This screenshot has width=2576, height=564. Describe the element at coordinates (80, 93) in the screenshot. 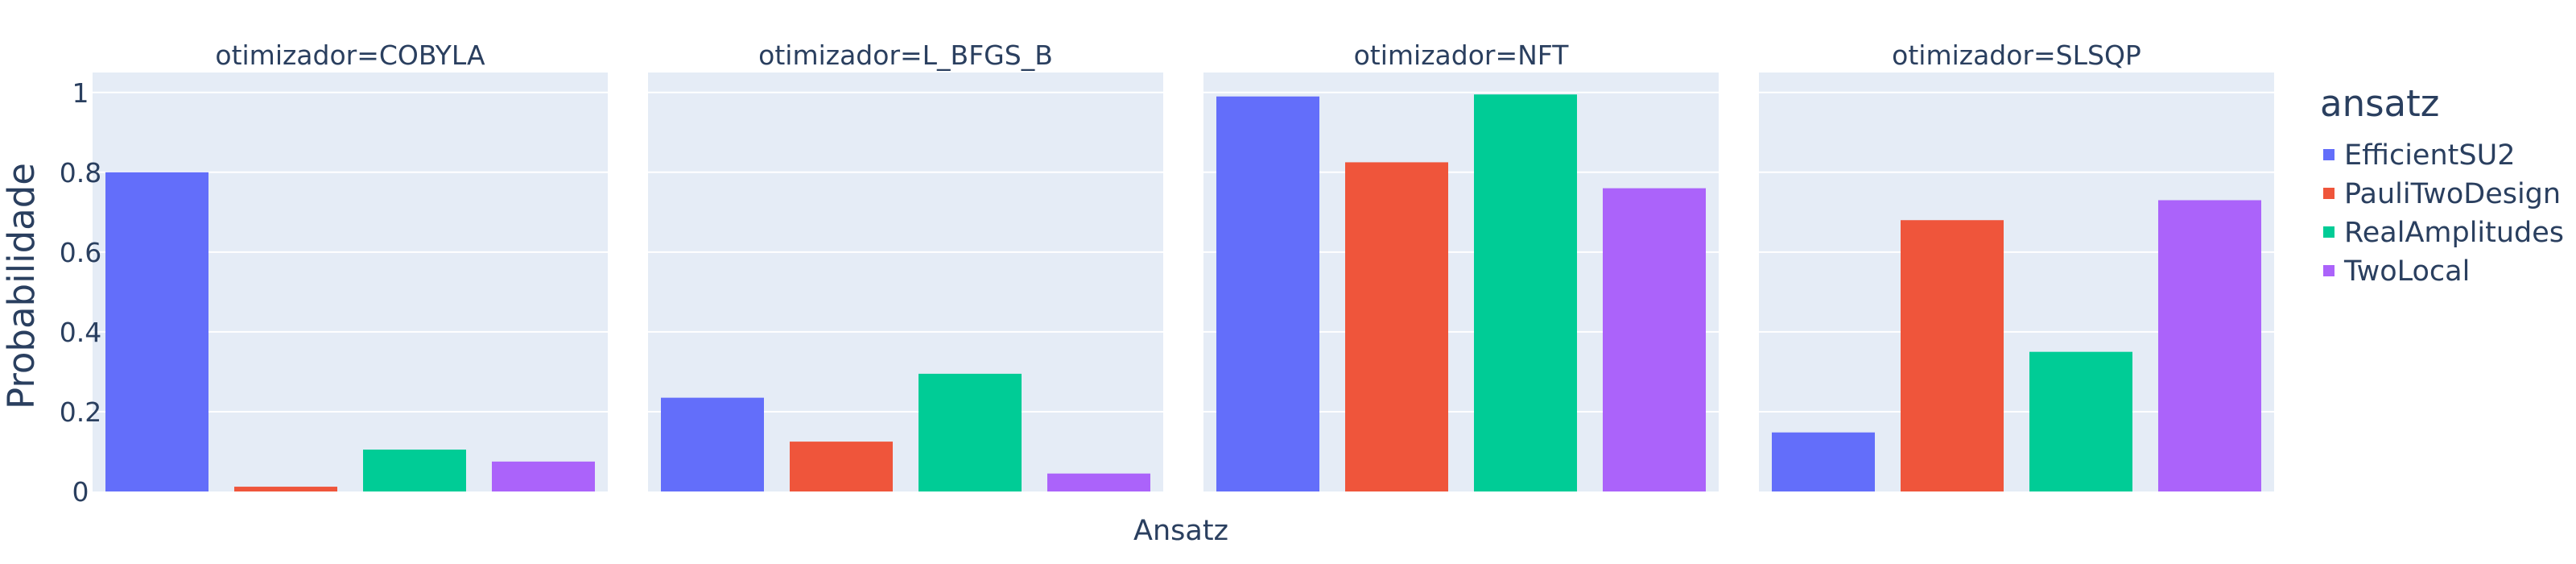

I see `y-tick-label: 1` at that location.